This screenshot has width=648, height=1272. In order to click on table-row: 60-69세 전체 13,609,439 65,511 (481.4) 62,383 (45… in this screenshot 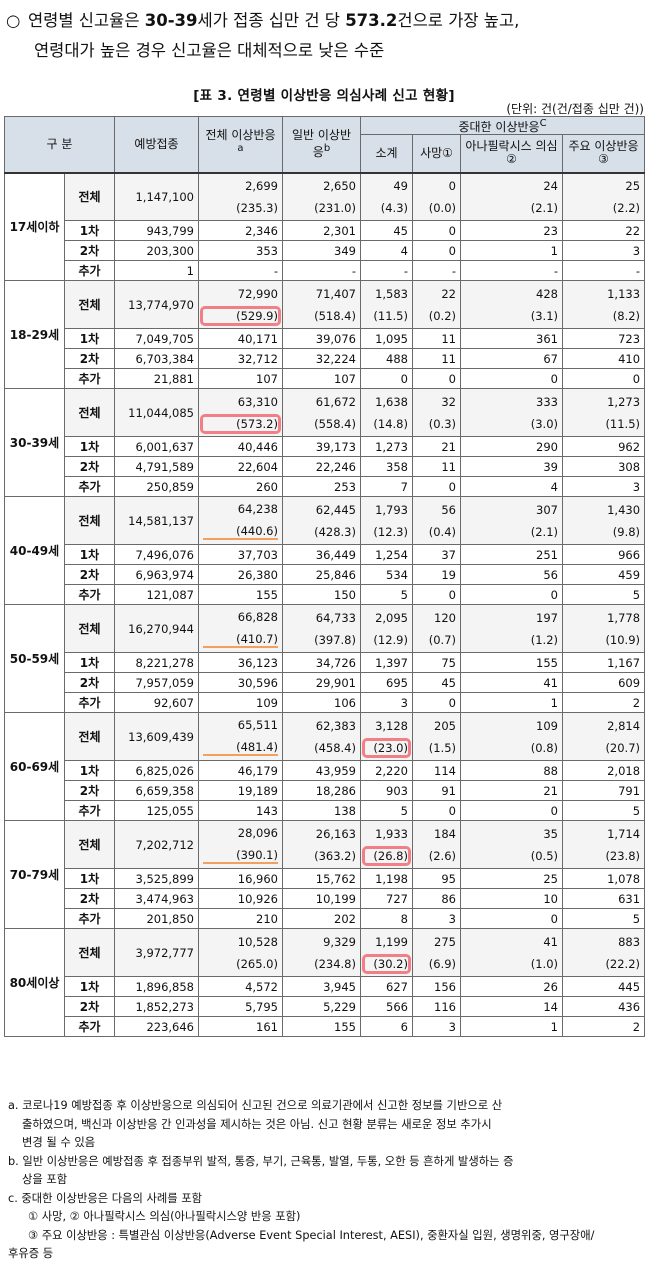, I will do `click(325, 766)`.